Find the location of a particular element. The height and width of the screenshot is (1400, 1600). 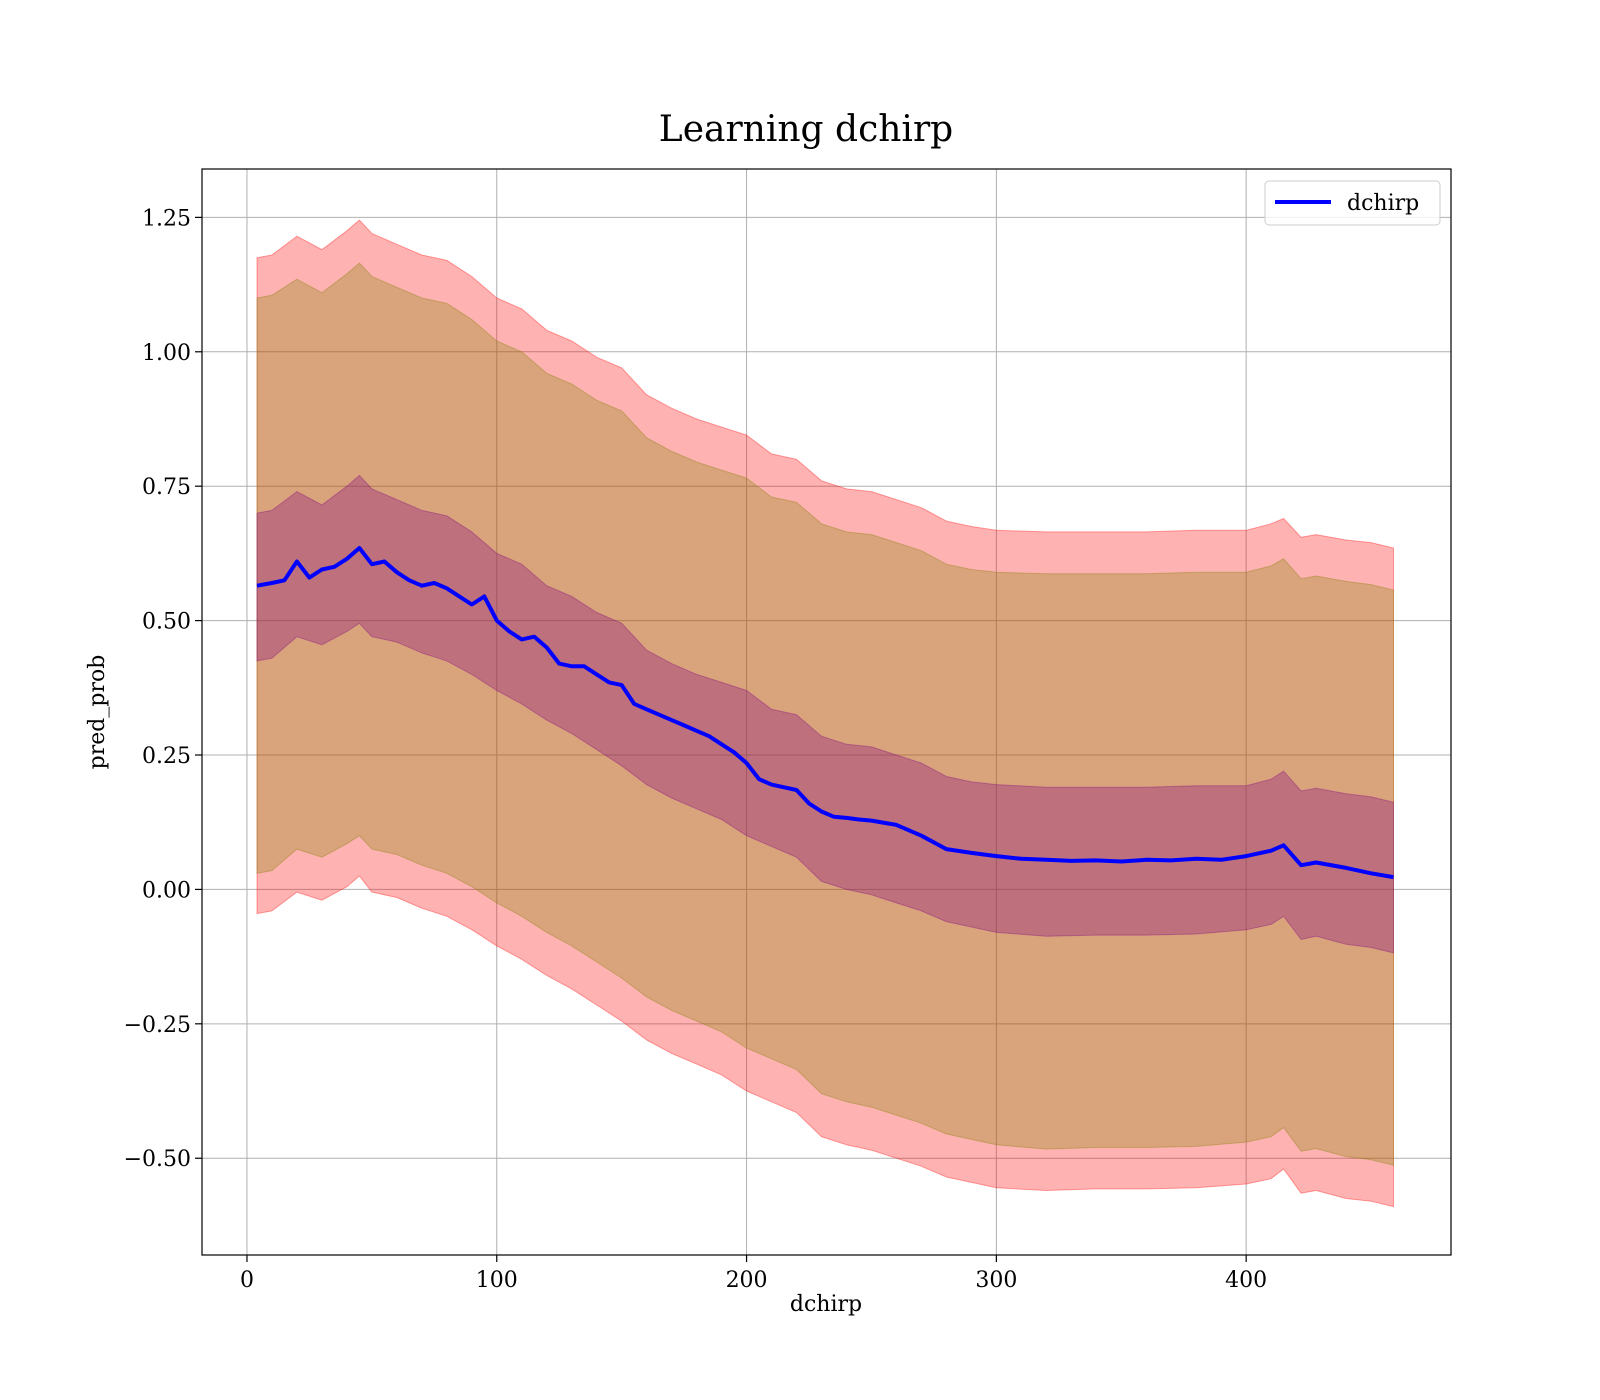

x-tick-label: 0 is located at coordinates (247, 1280).